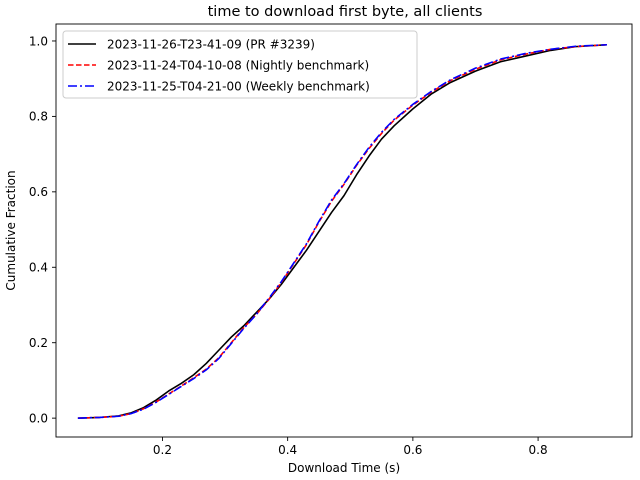 This screenshot has height=480, width=640. I want to click on x-tick-label: 0.6, so click(412, 450).